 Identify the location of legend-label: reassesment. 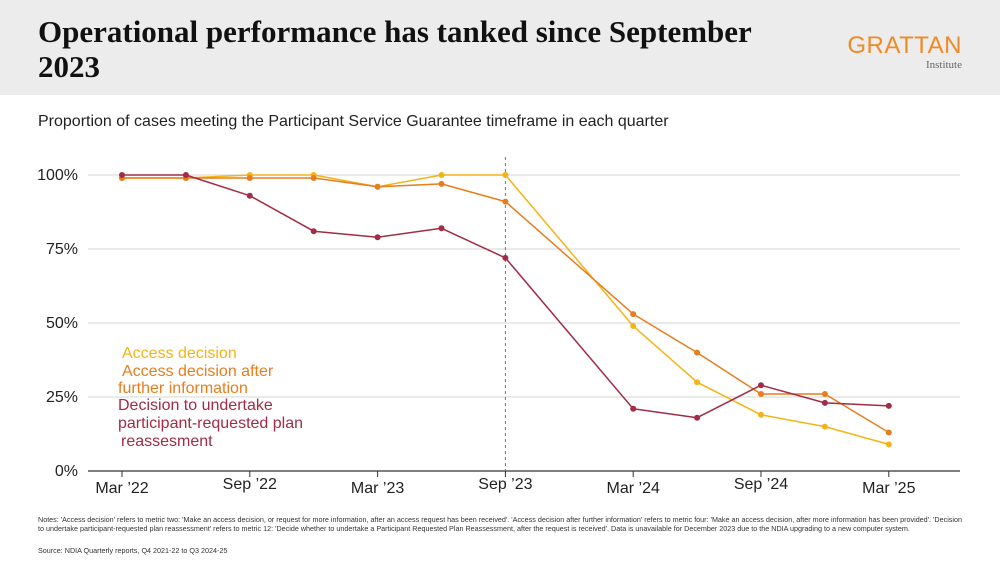
(167, 441).